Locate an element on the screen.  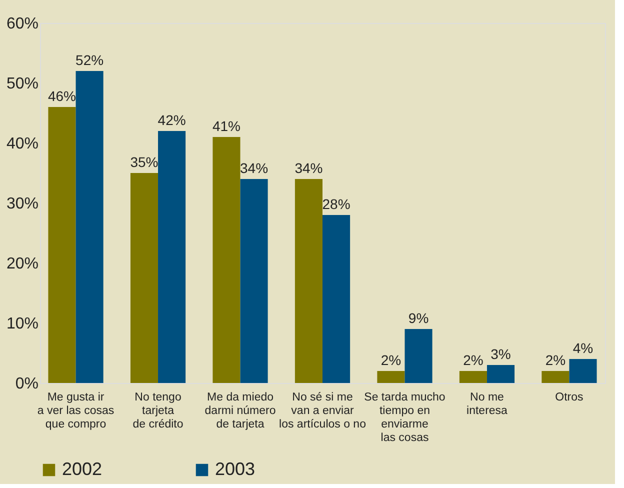
x-tick-label: Me gusta ir a ver las cosas que compro is located at coordinates (75, 411).